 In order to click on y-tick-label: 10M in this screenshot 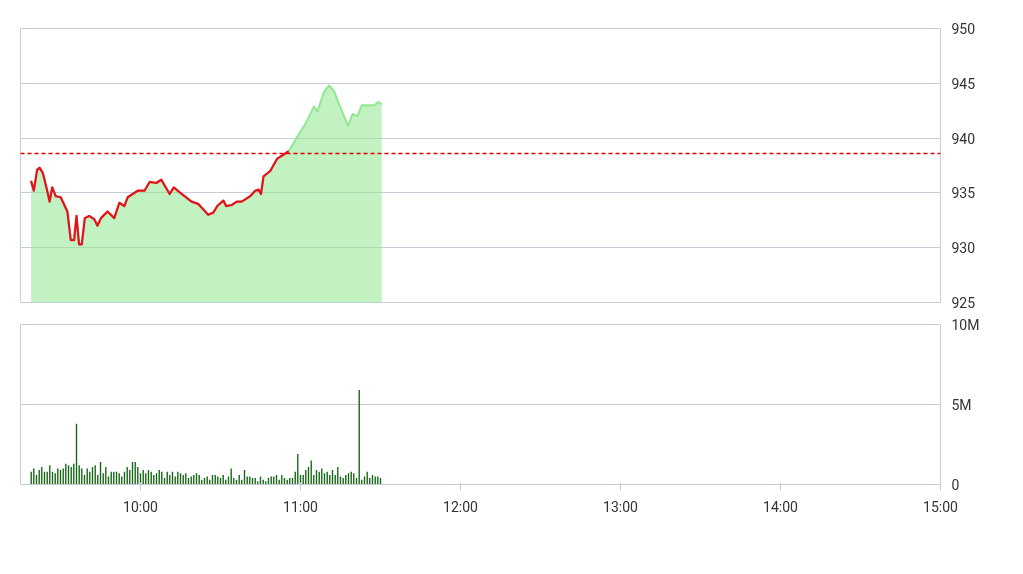, I will do `click(965, 324)`.